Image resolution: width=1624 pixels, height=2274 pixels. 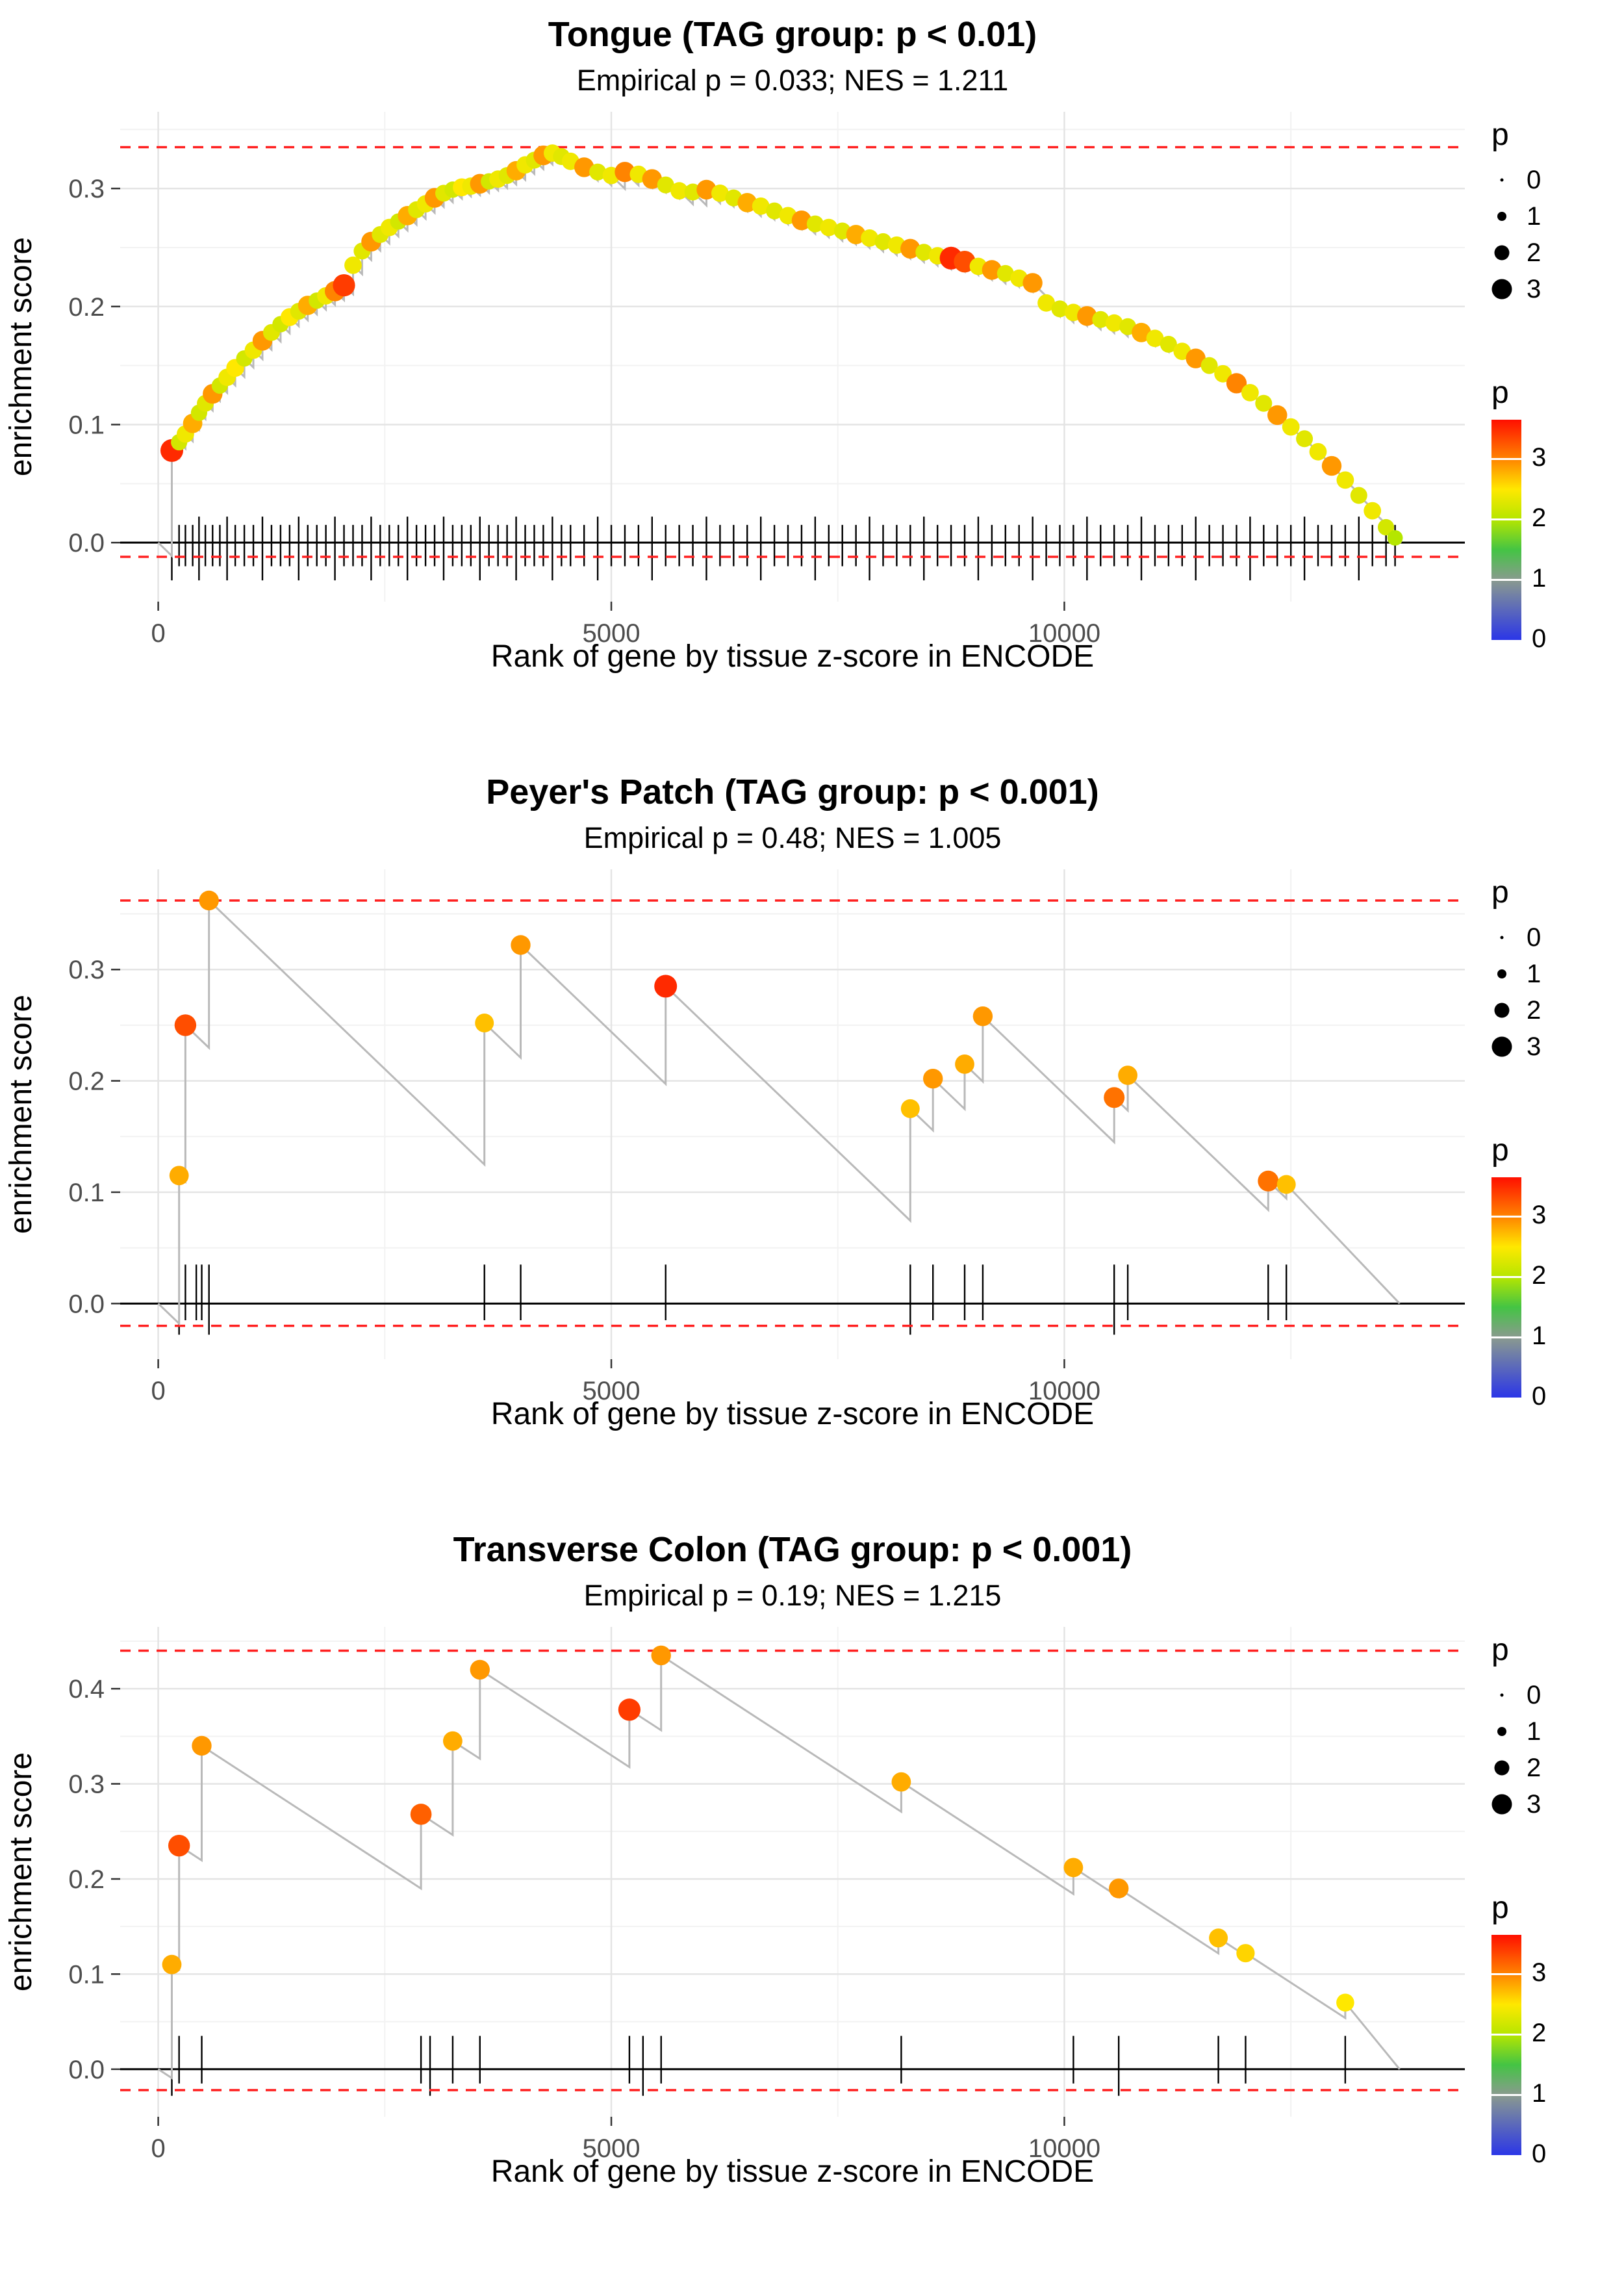 What do you see at coordinates (86, 1879) in the screenshot?
I see `svg-text: 0.2` at bounding box center [86, 1879].